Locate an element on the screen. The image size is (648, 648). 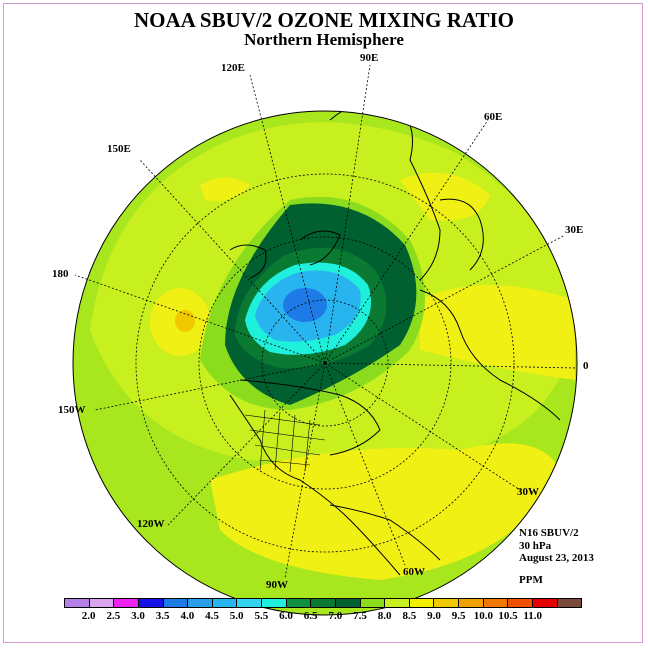
lon-label-90w: 90W is located at coordinates (277, 585).